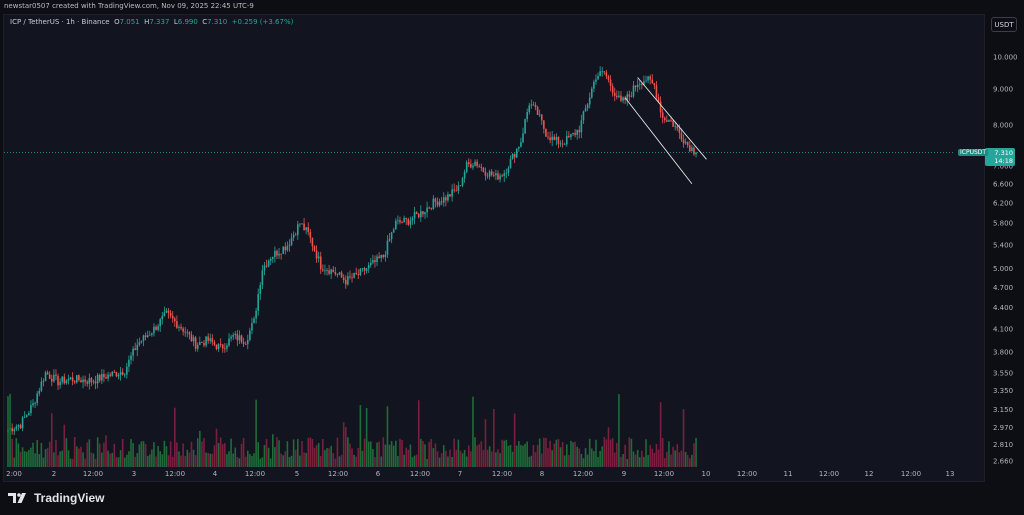 Image resolution: width=1024 pixels, height=515 pixels. I want to click on last-price-tag: 7.310 14:18, so click(1000, 156).